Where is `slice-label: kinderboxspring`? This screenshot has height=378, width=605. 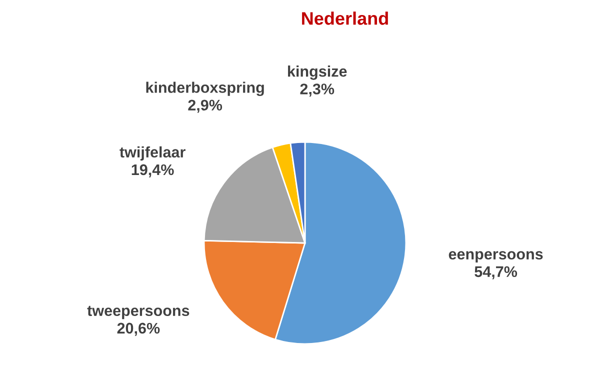 slice-label: kinderboxspring is located at coordinates (205, 89).